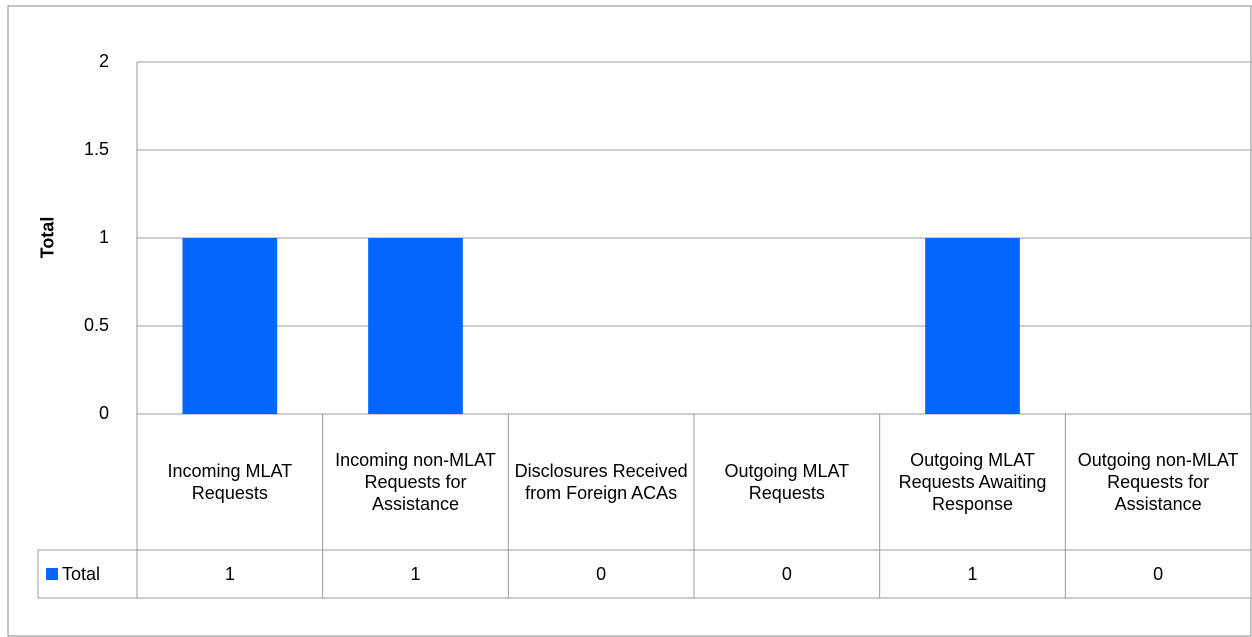  I want to click on y-tick-label: 0, so click(103, 413).